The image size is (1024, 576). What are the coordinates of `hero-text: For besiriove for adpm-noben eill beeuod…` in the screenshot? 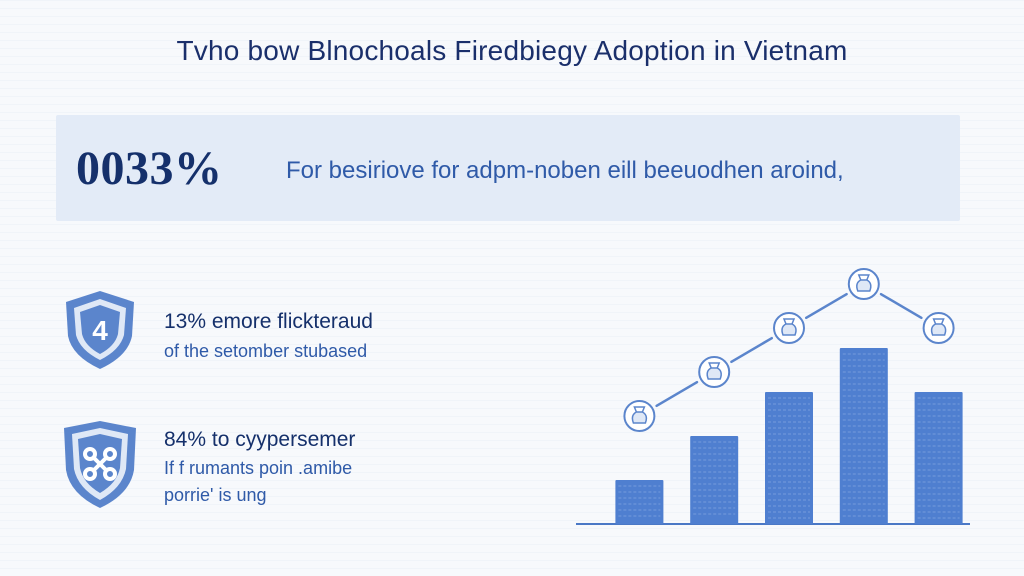 It's located at (565, 170).